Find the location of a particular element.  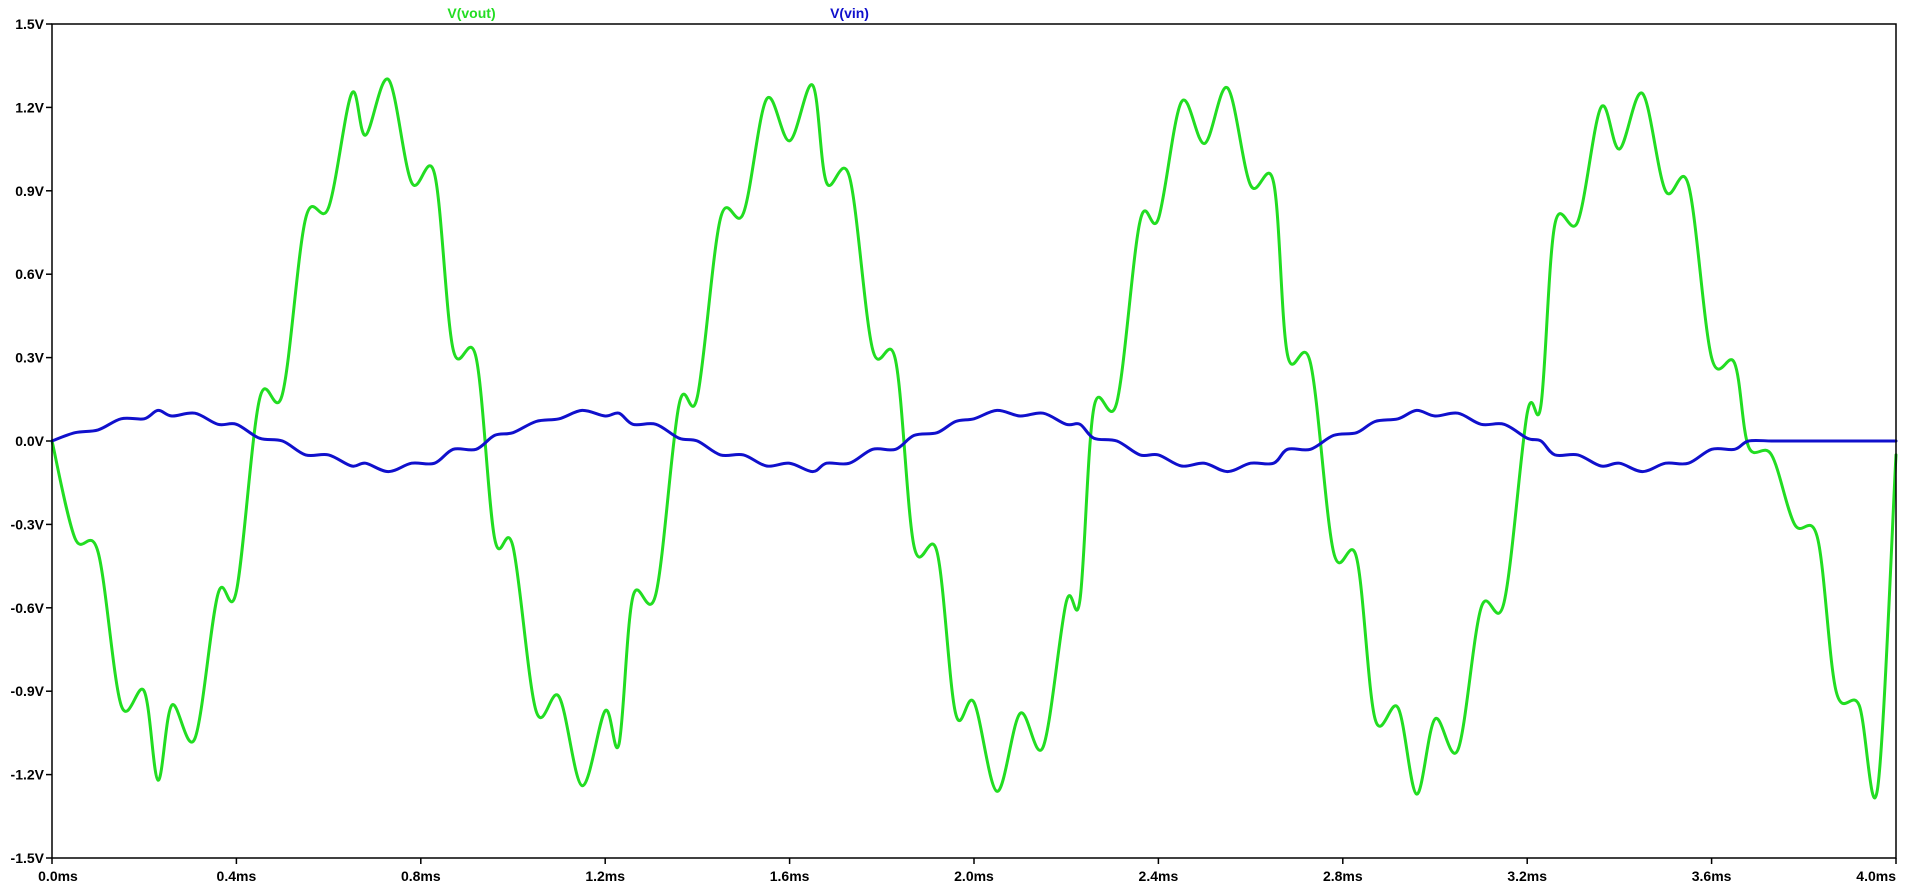

legend-label-vvout: V(vout) is located at coordinates (471, 13).